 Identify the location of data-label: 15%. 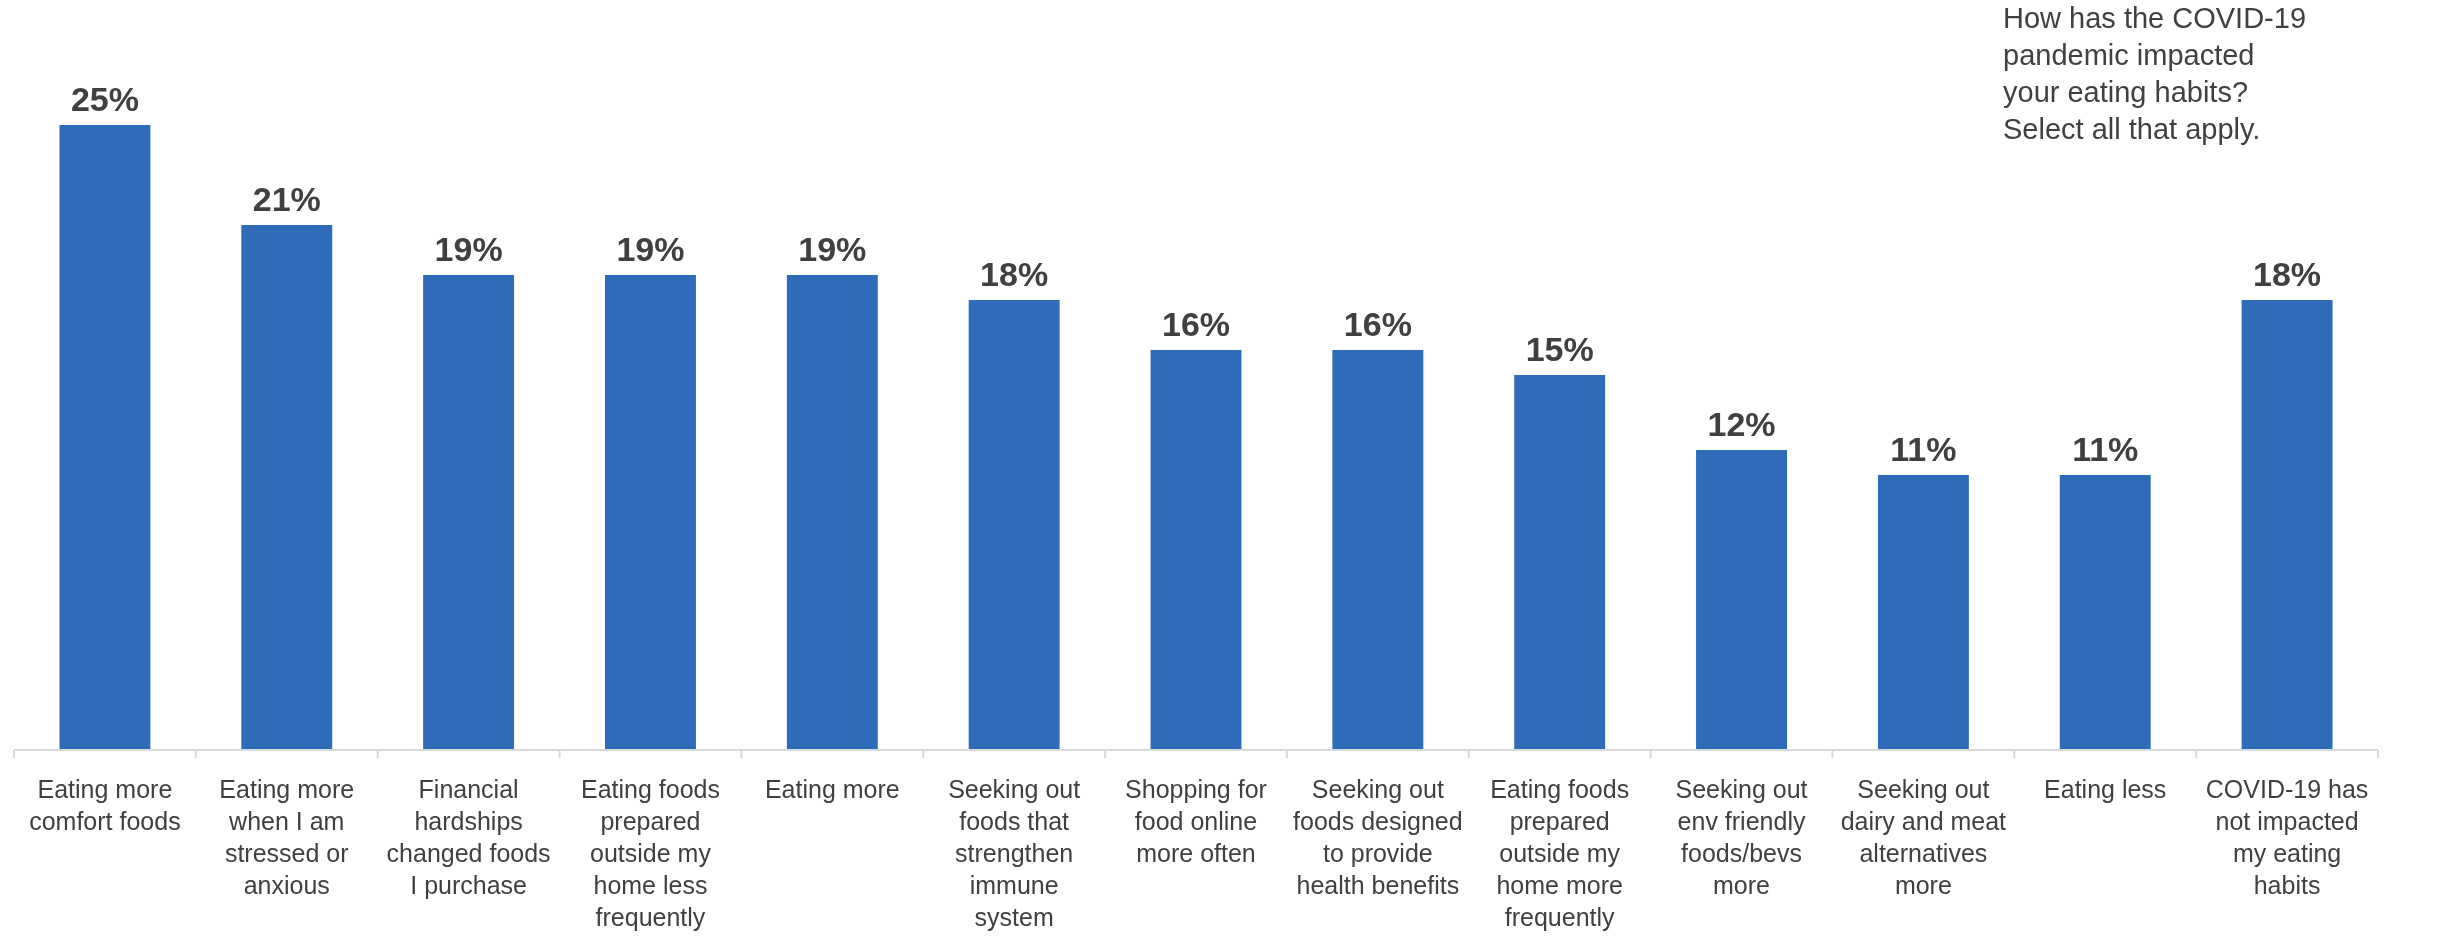
(1559, 349).